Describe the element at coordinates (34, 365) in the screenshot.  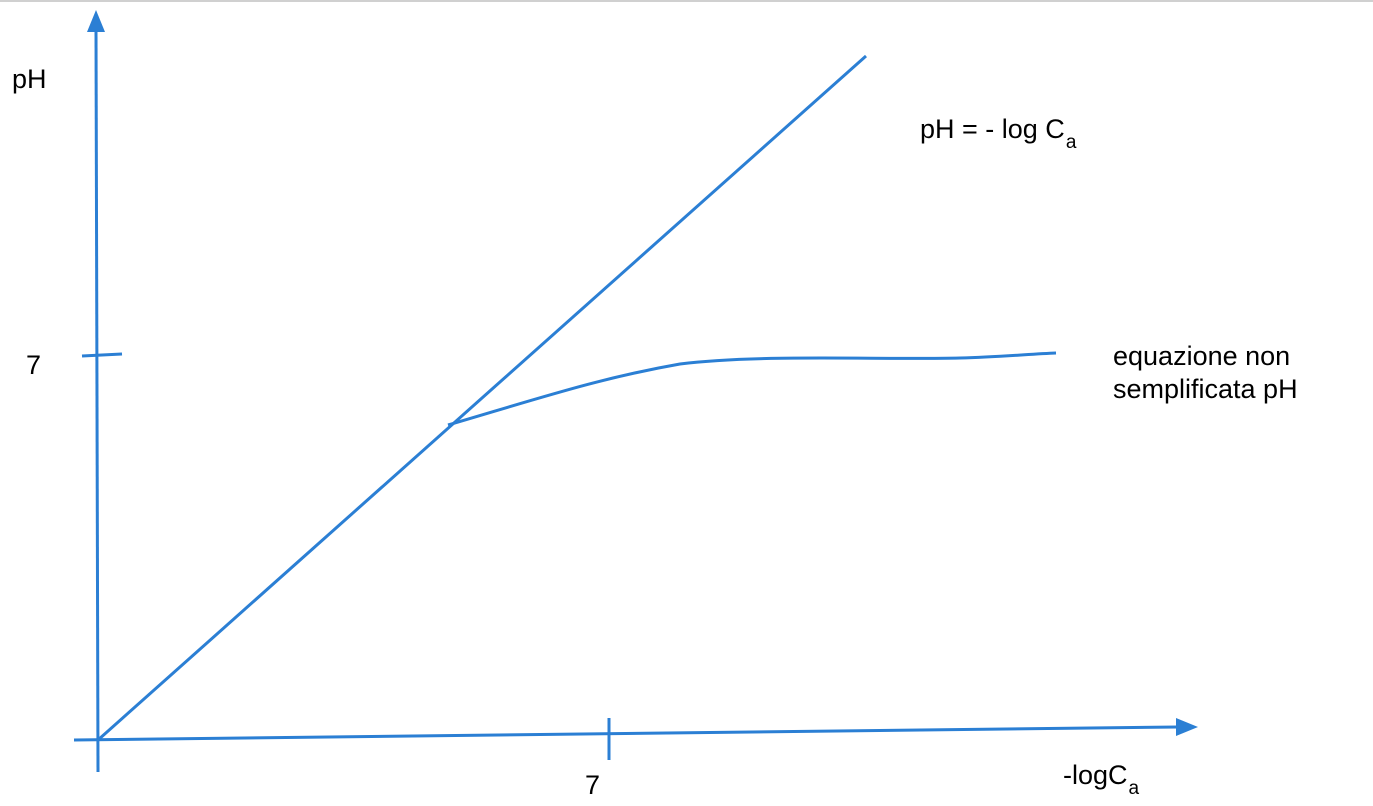
I see `y-tick-label: 7` at that location.